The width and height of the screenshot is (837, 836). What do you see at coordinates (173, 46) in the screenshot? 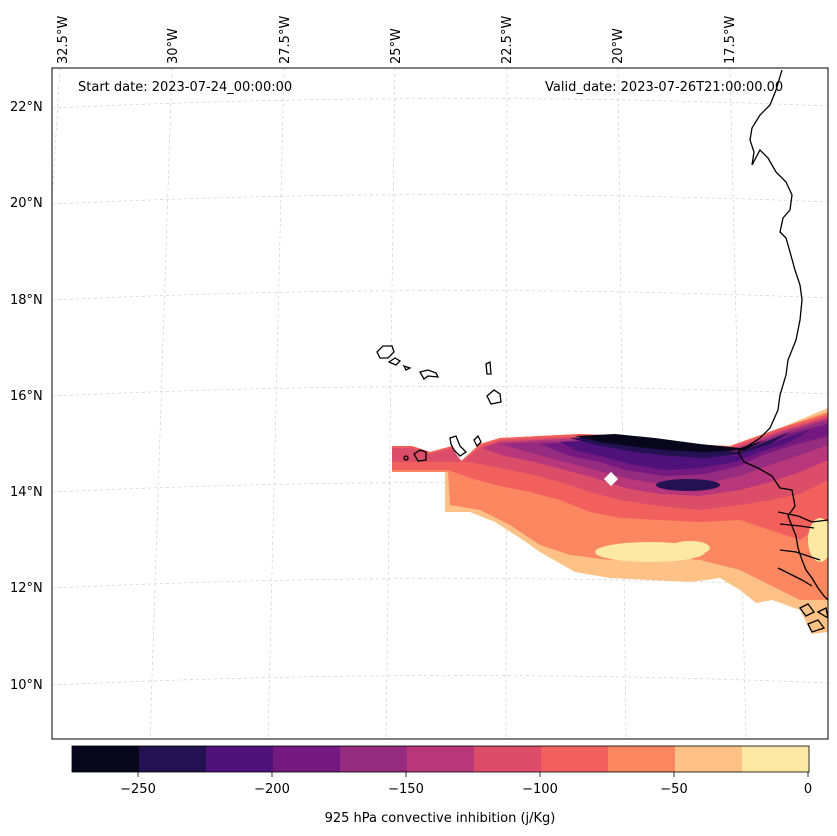
I see `lon-label-30w: 30°W` at bounding box center [173, 46].